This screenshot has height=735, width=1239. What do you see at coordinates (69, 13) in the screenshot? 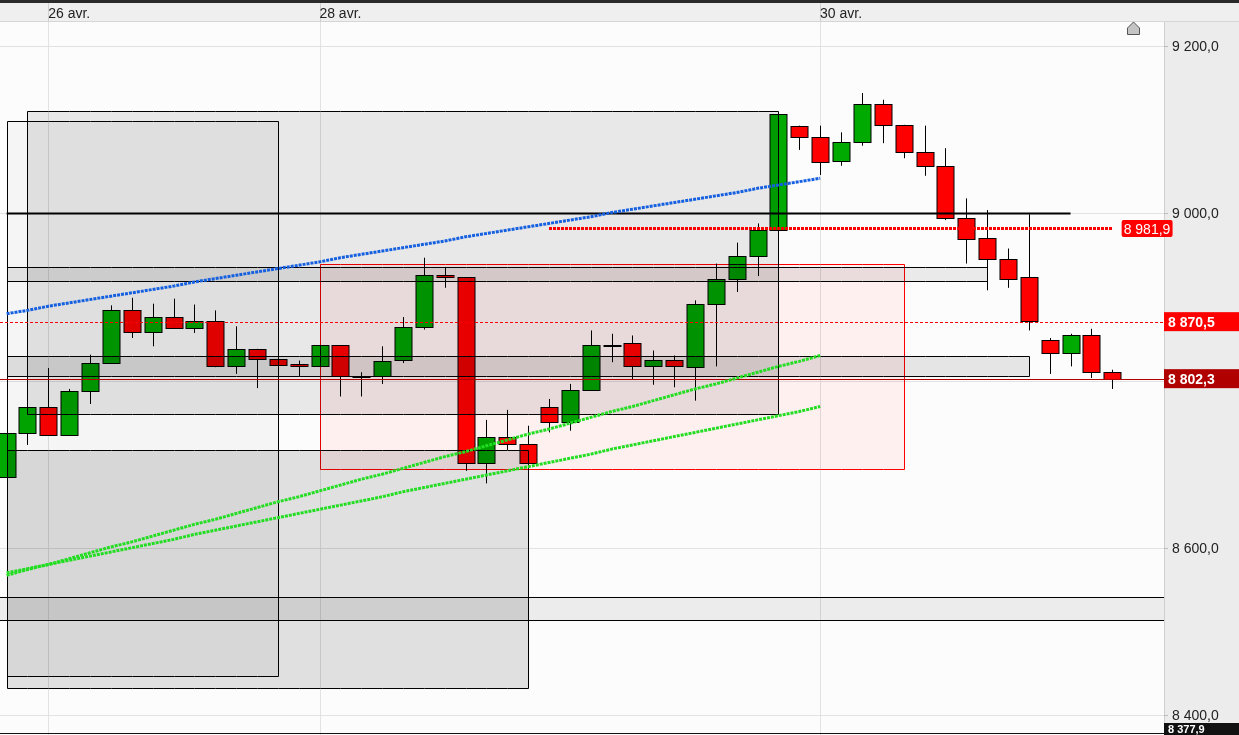
I see `x-tick-label: 26 avr.` at bounding box center [69, 13].